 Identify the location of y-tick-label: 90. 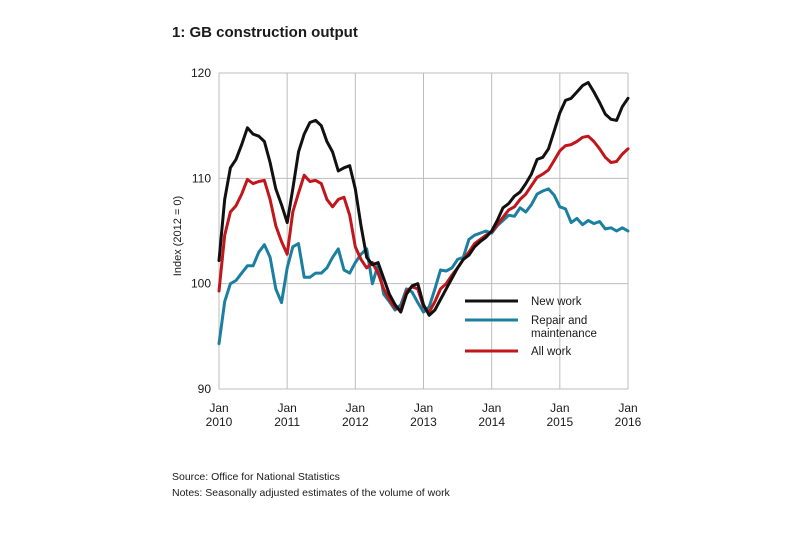
(205, 389).